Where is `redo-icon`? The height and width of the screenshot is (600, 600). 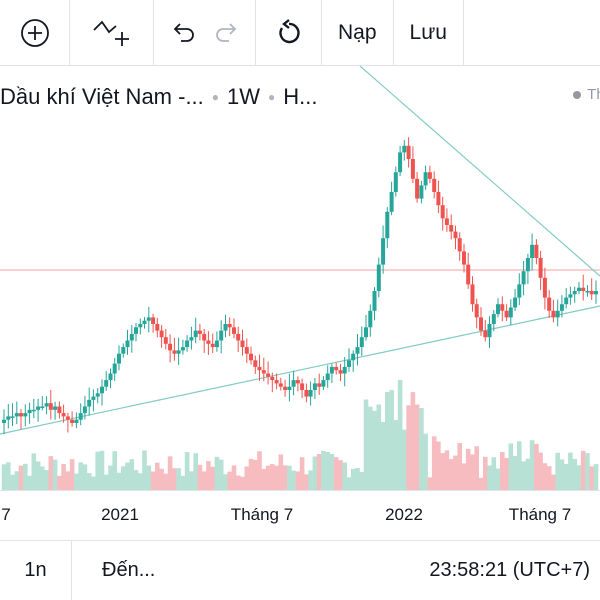 redo-icon is located at coordinates (226, 33).